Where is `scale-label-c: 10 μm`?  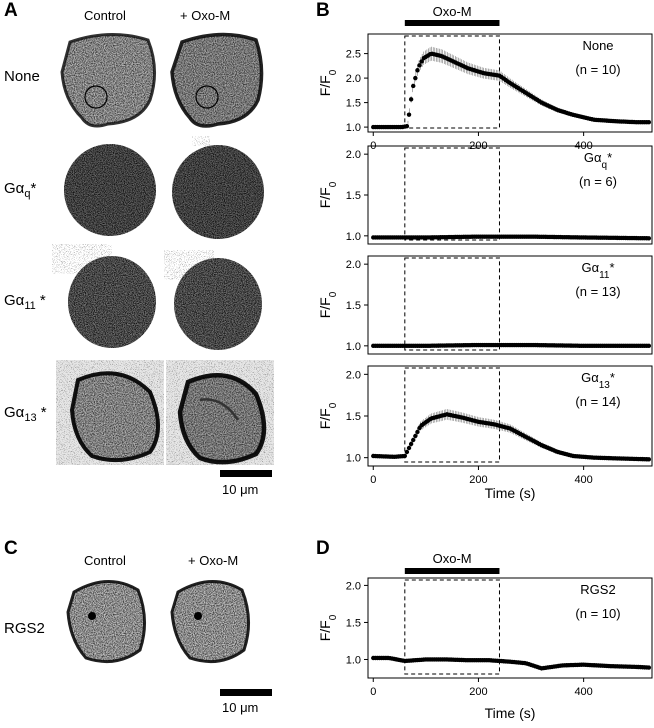
scale-label-c: 10 μm is located at coordinates (240, 707).